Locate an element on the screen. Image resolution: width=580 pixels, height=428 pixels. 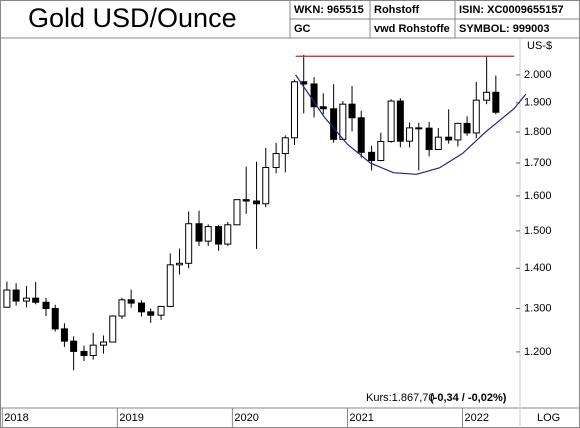
scale-label: LOG is located at coordinates (548, 418).